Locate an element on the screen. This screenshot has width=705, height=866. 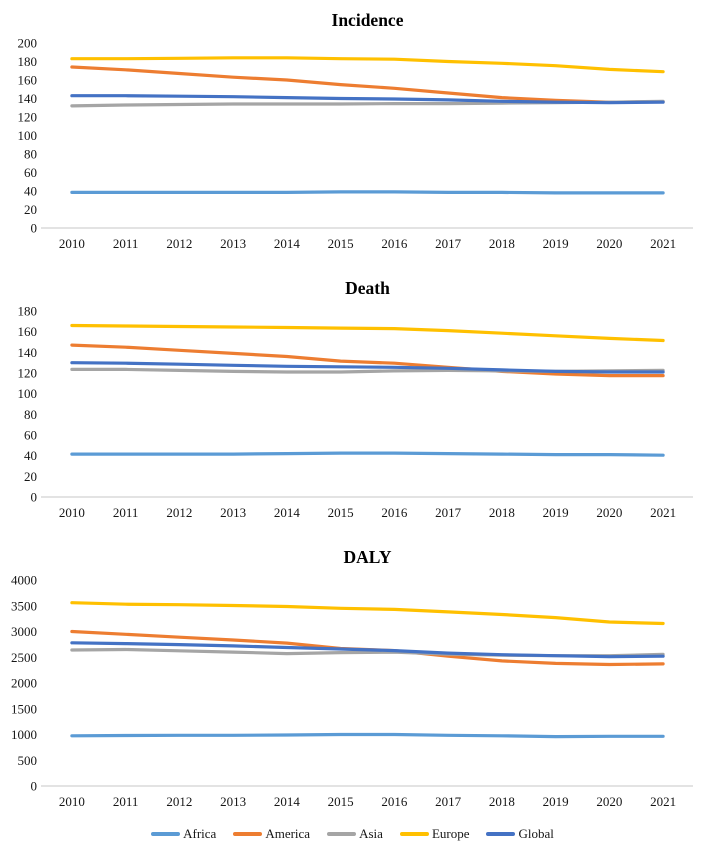
y-tick-label: 200 is located at coordinates (28, 43).